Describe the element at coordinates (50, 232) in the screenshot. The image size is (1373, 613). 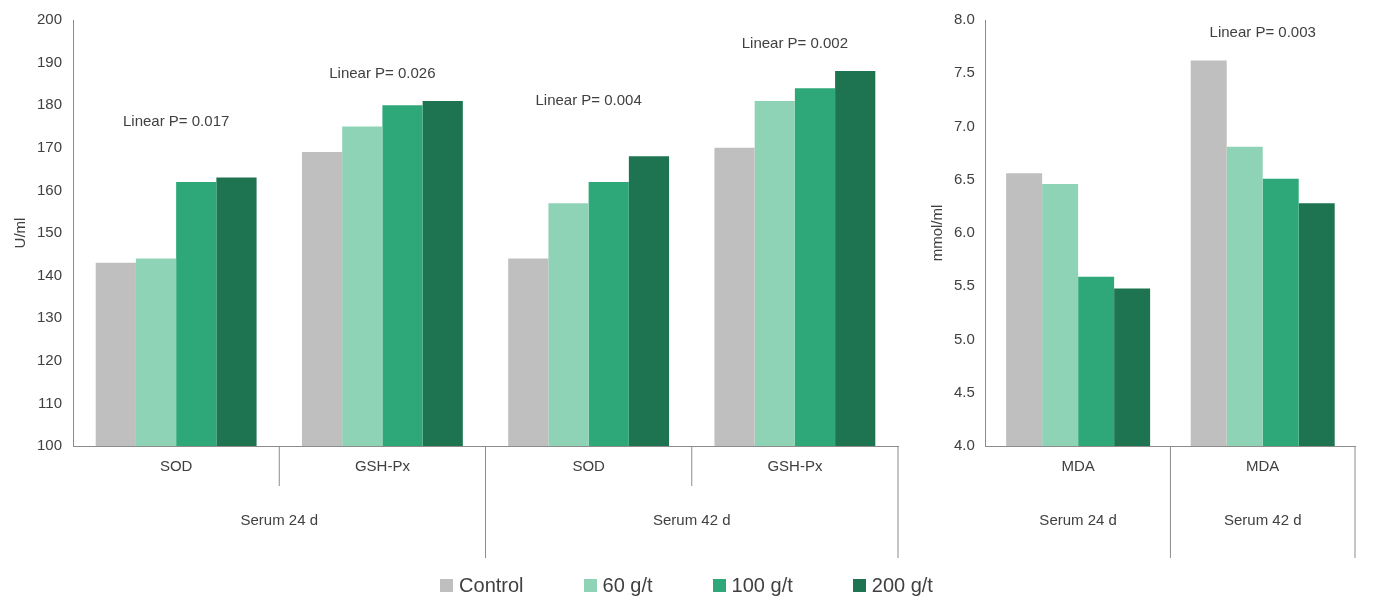
I see `y-tick-label: 150` at that location.